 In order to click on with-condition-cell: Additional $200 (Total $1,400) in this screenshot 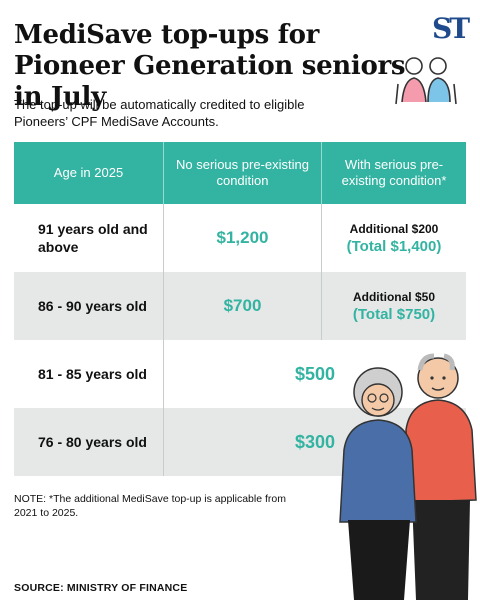, I will do `click(394, 238)`.